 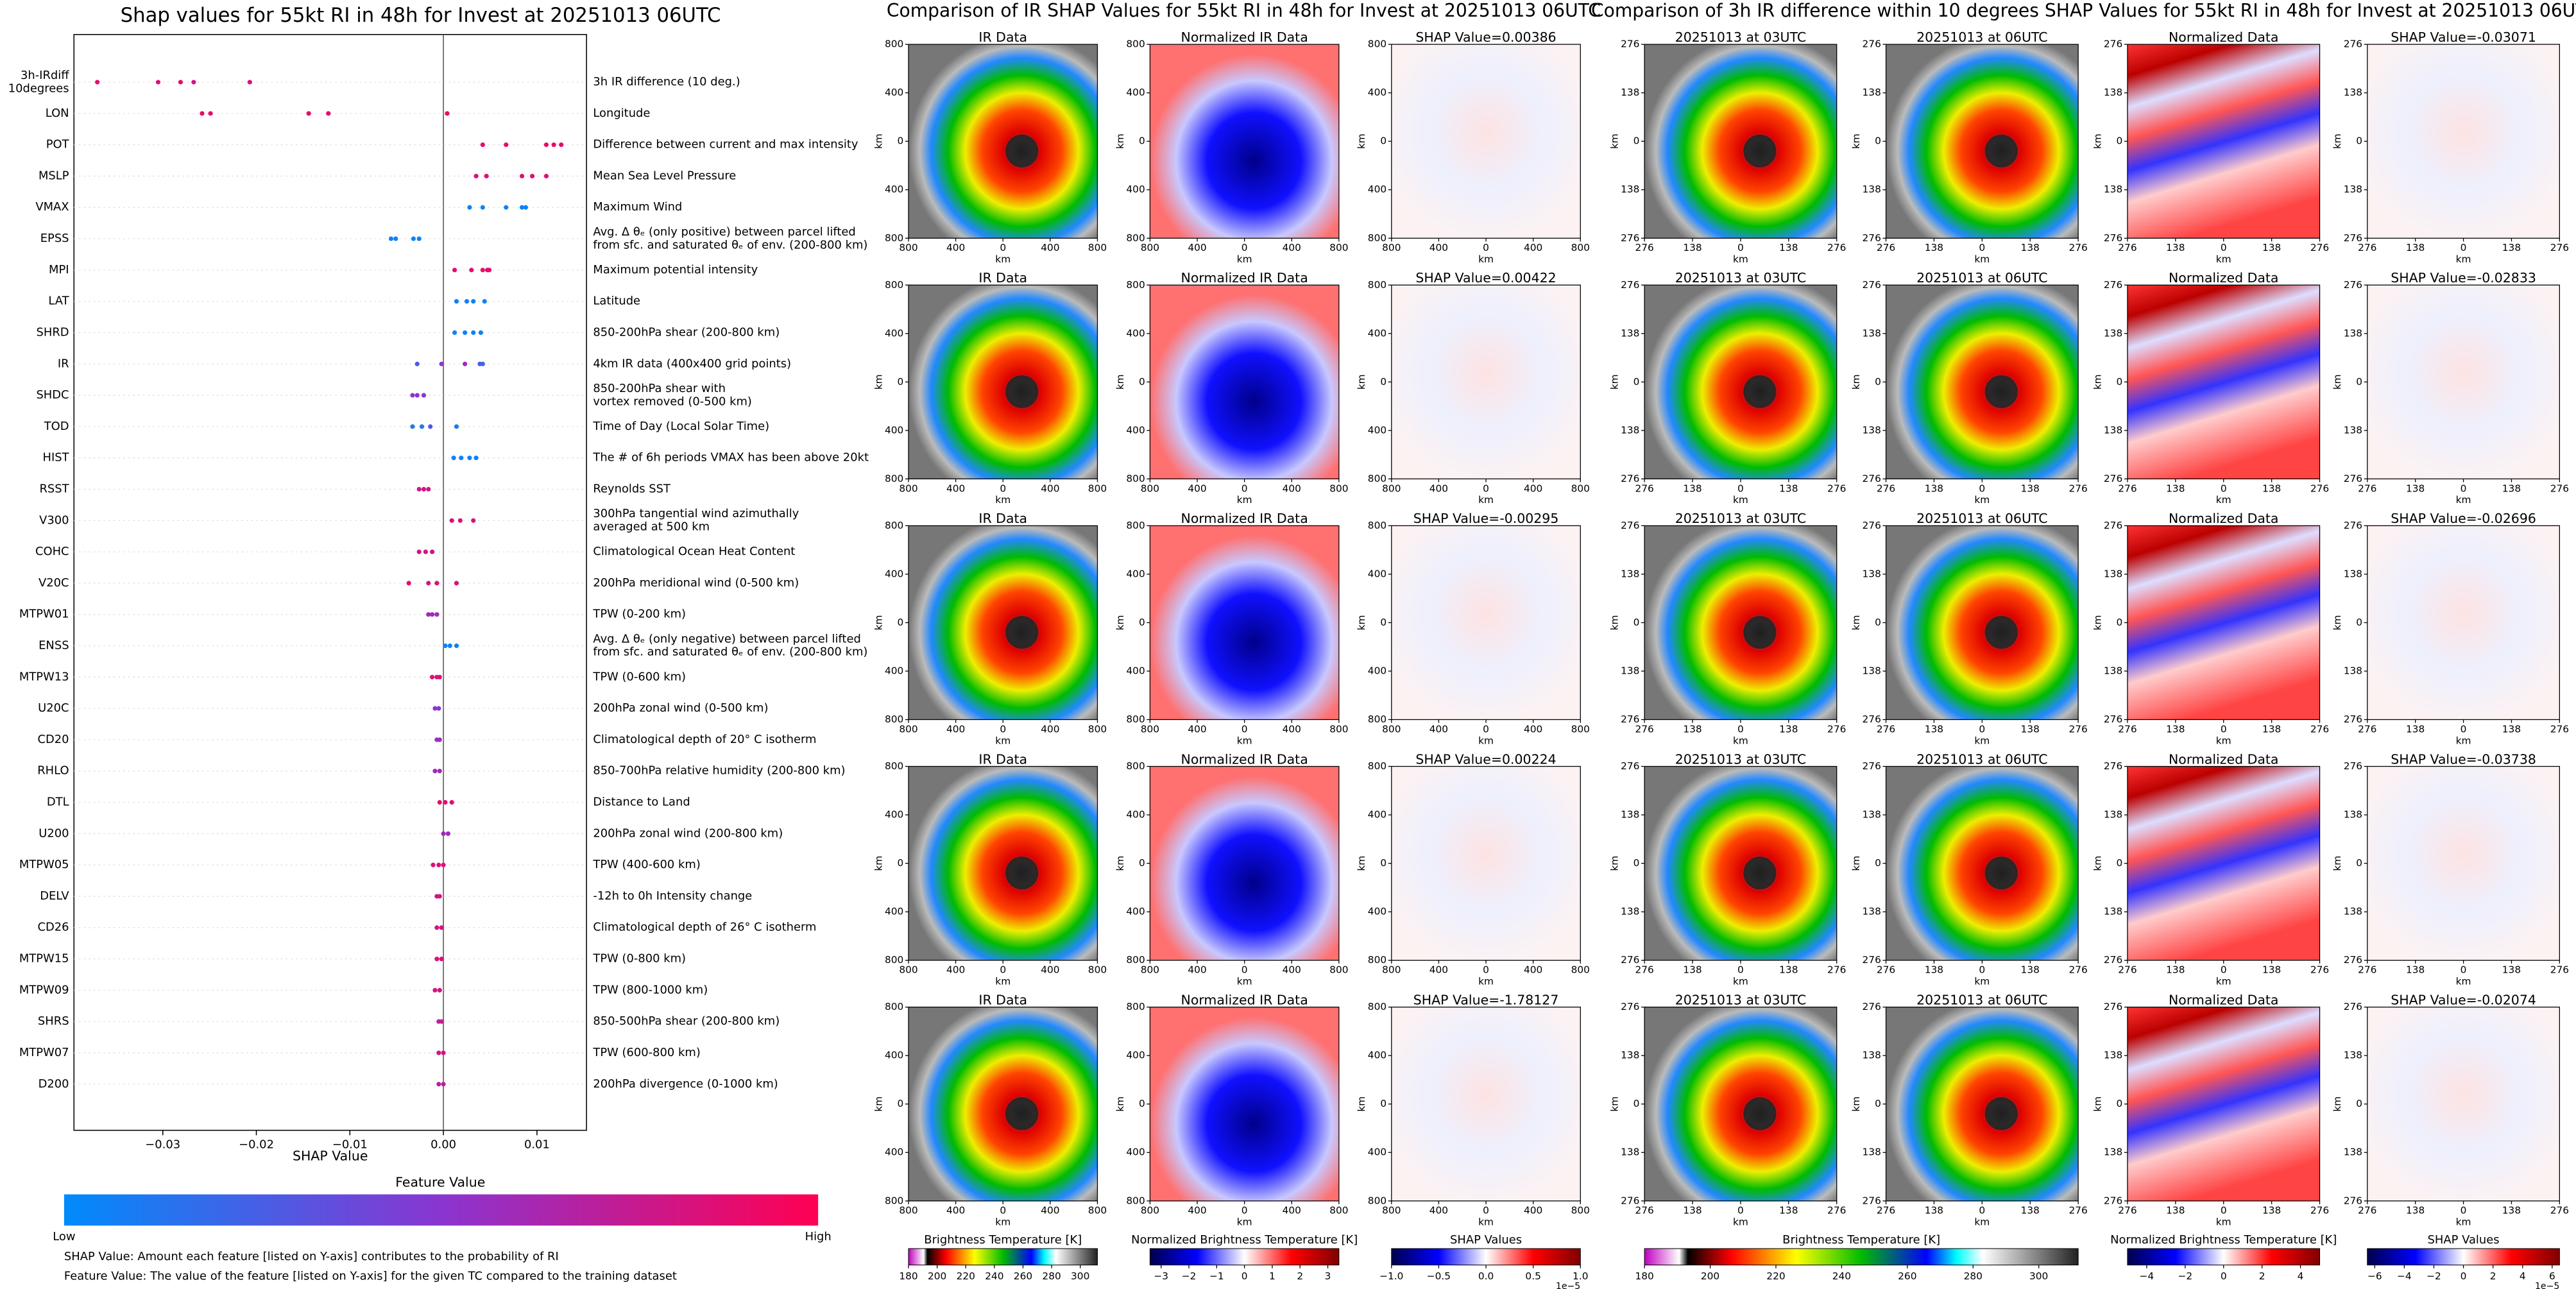 I want to click on panel-title: IR Data, so click(x=1003, y=278).